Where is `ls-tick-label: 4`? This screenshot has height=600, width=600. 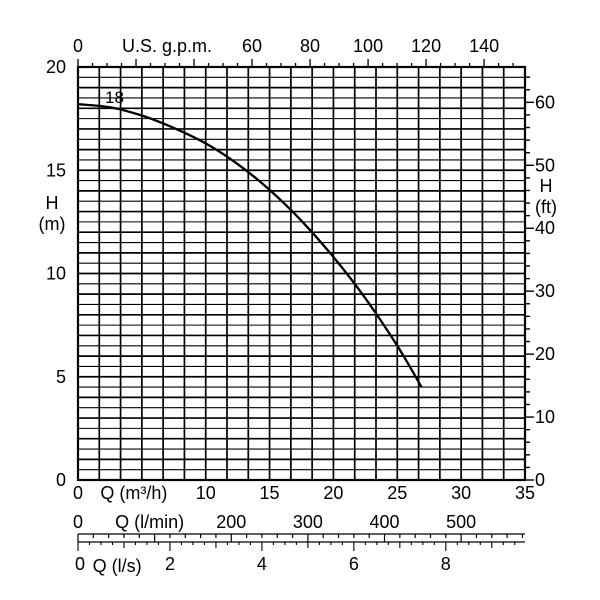
ls-tick-label: 4 is located at coordinates (262, 564).